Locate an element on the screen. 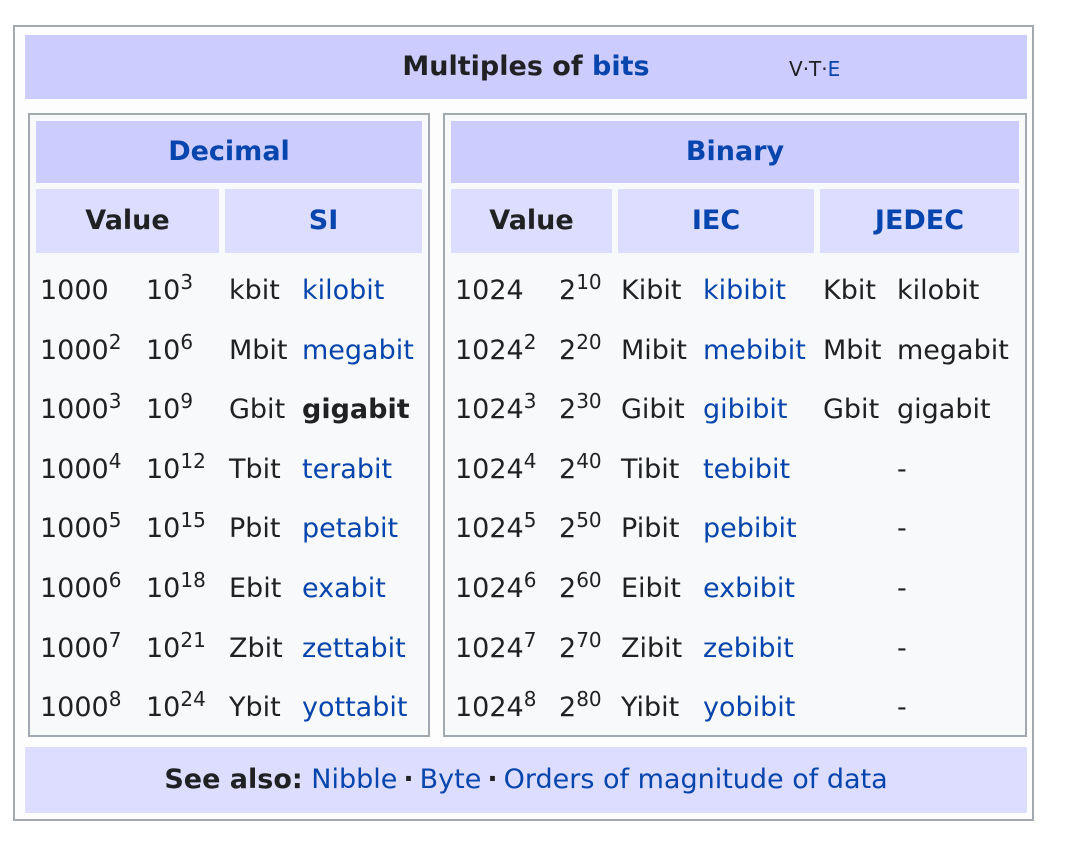 The height and width of the screenshot is (864, 1080). see-also-link-orders-of-magnitude: Orders of magnitude of data is located at coordinates (695, 779).